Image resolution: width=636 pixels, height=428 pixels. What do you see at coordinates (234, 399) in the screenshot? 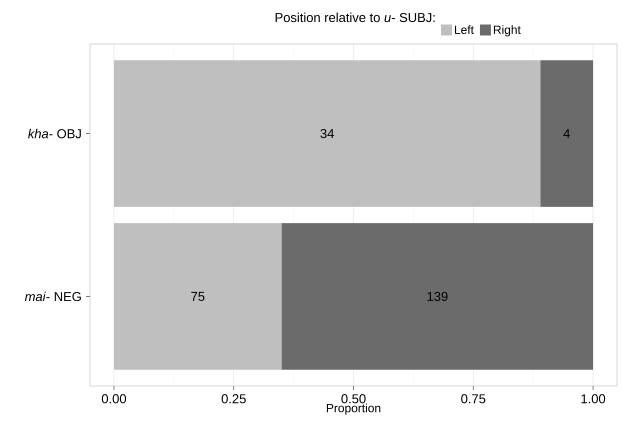
I see `x-tick-label: 0.25` at bounding box center [234, 399].